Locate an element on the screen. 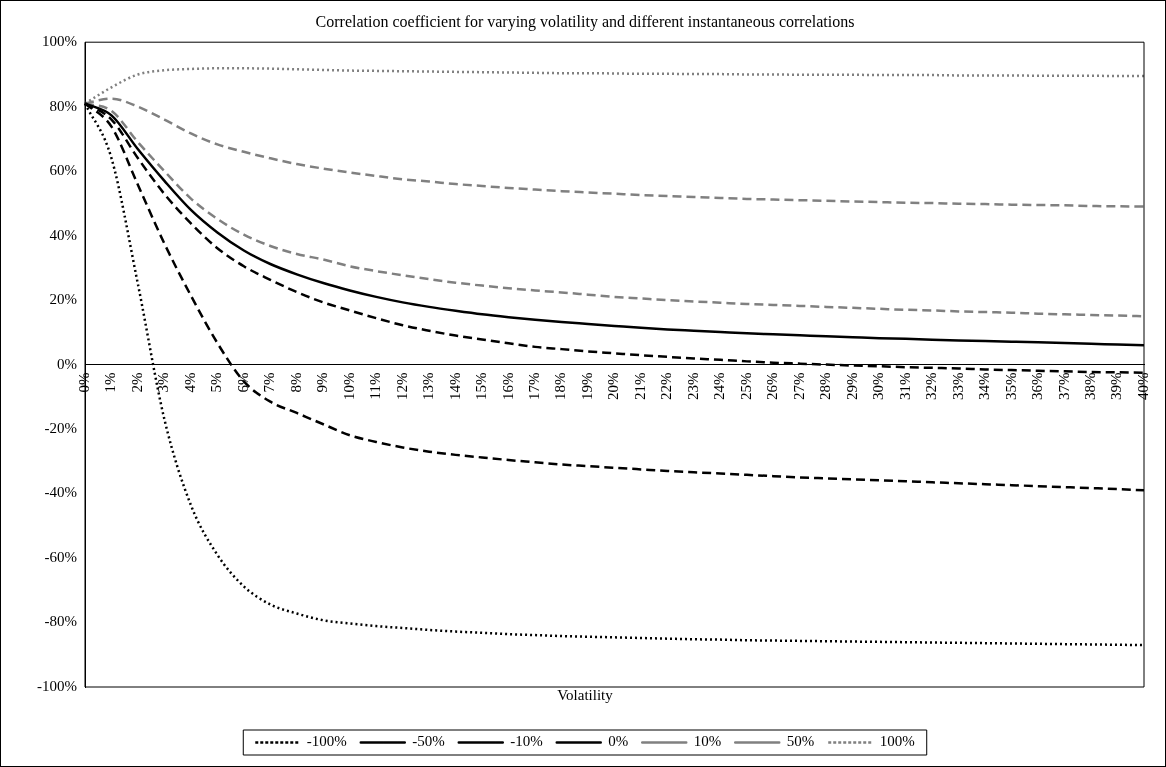 Image resolution: width=1166 pixels, height=767 pixels. y-tick-label: 60% is located at coordinates (63, 170).